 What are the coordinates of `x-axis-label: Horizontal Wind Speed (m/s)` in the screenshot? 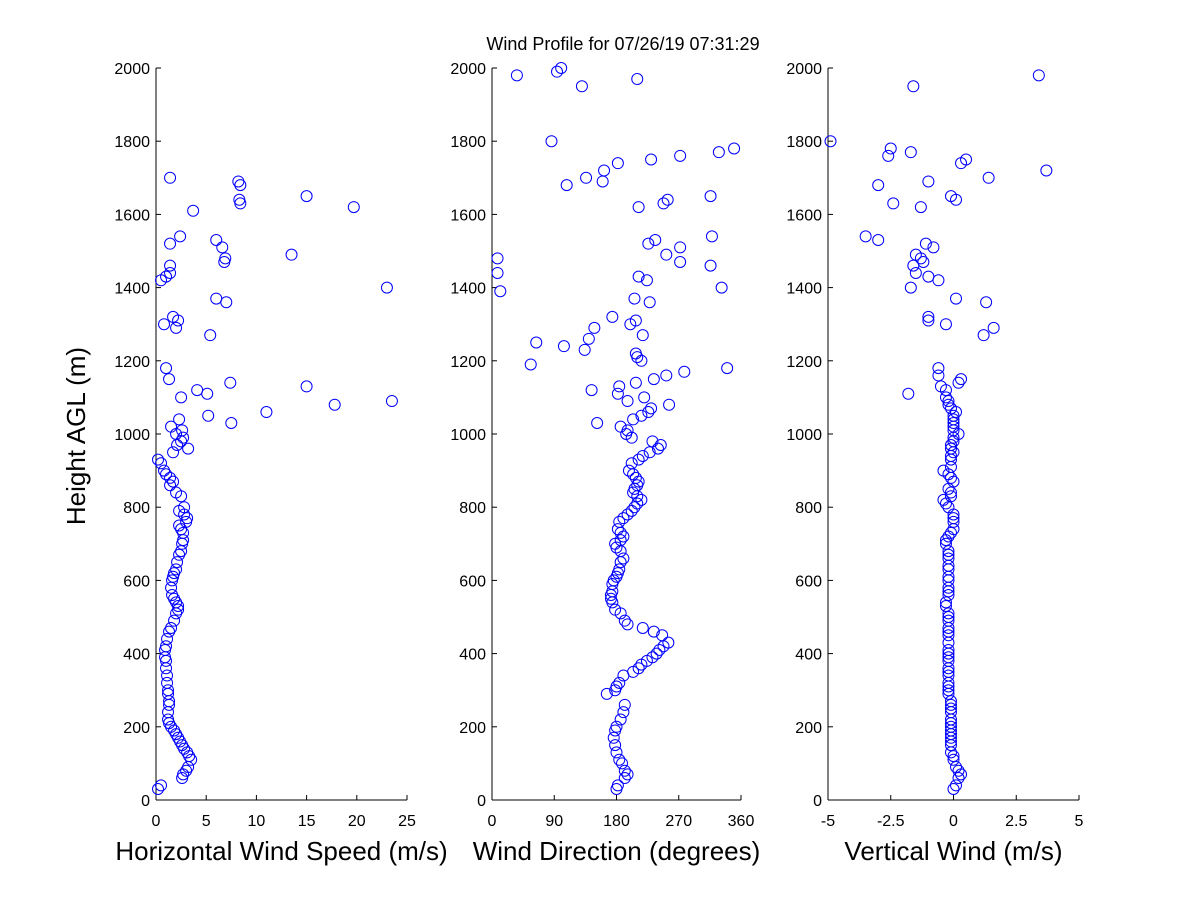 It's located at (281, 851).